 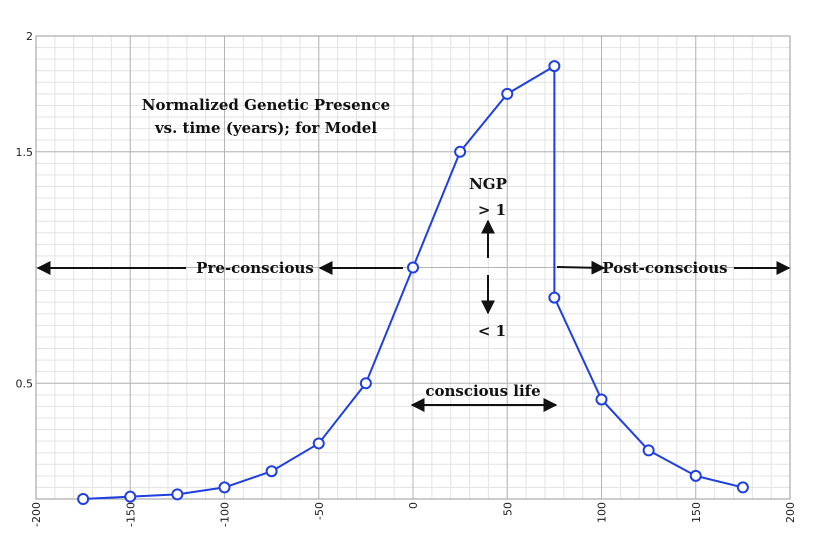 I want to click on y-tick-label: 1.5, so click(x=25, y=152).